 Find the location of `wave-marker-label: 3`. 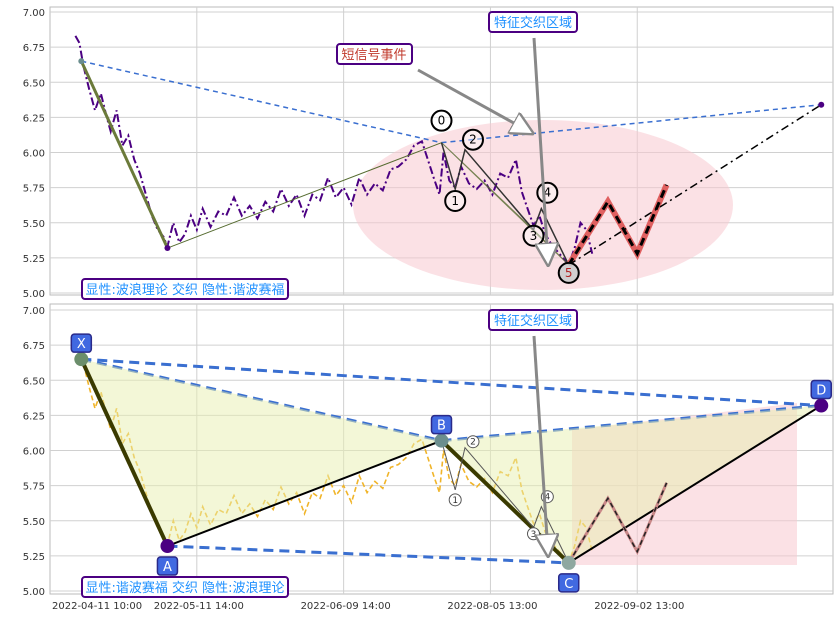

wave-marker-label: 3 is located at coordinates (534, 236).